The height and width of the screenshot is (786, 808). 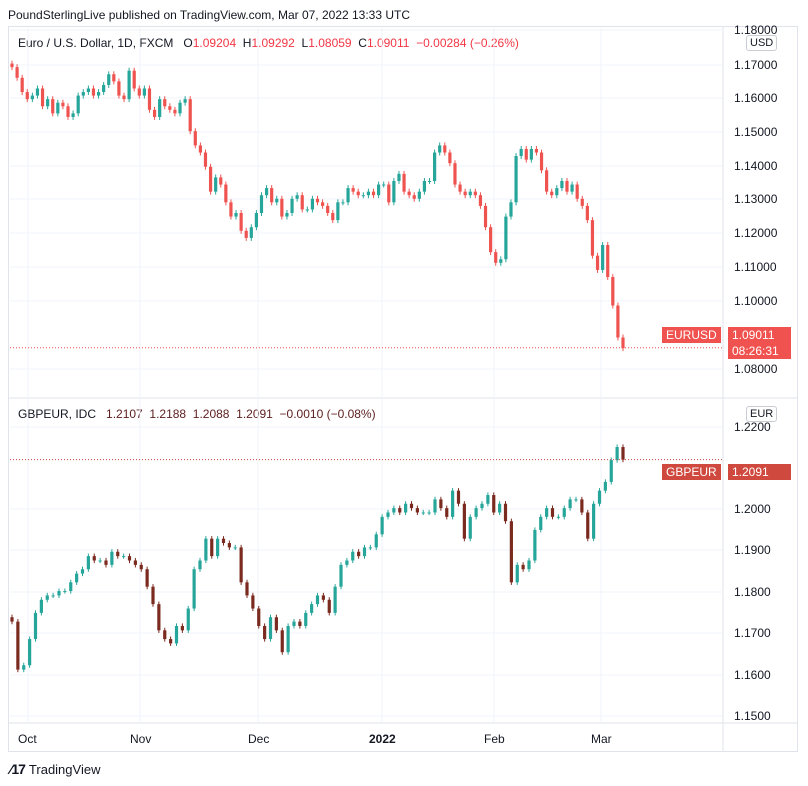 I want to click on y-tick-label: 1.12000, so click(x=756, y=233).